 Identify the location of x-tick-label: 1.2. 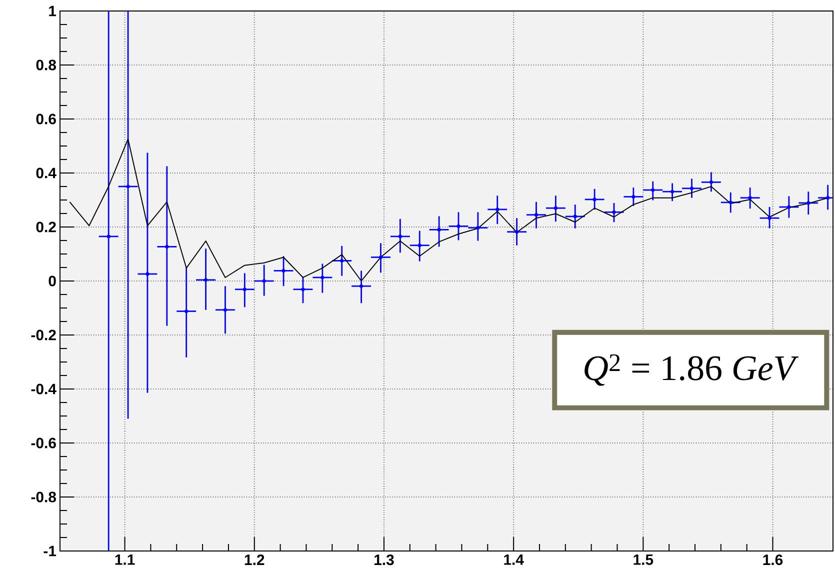
(254, 559).